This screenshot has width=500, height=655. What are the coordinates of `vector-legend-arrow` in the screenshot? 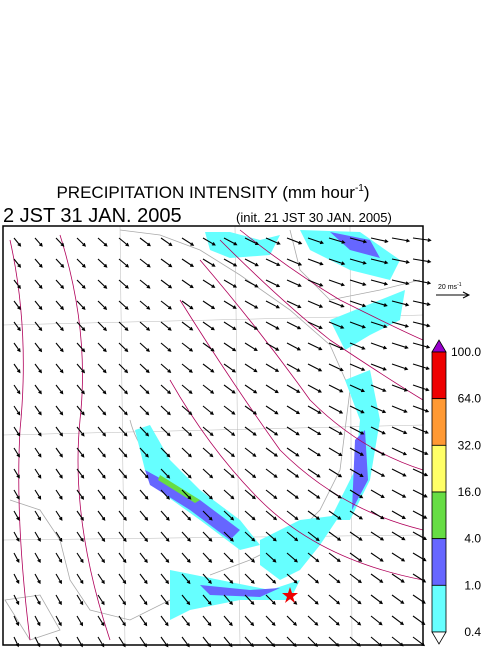 It's located at (453, 295).